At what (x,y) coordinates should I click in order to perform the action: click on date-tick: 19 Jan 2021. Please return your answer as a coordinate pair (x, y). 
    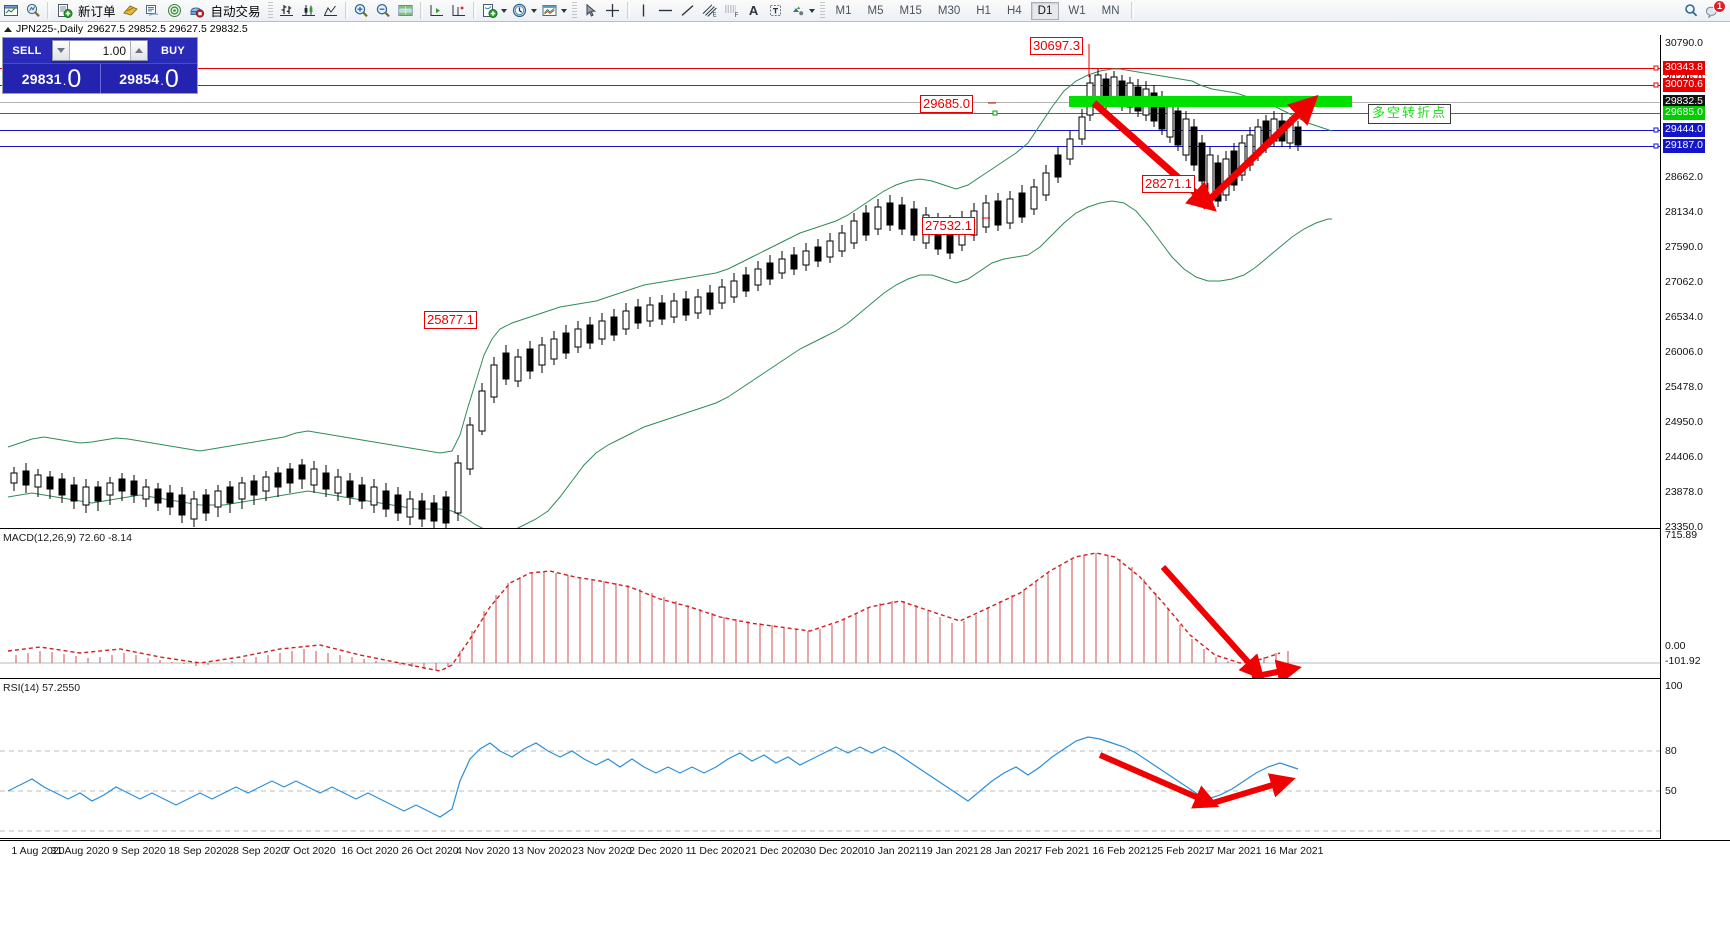
    Looking at the image, I should click on (950, 851).